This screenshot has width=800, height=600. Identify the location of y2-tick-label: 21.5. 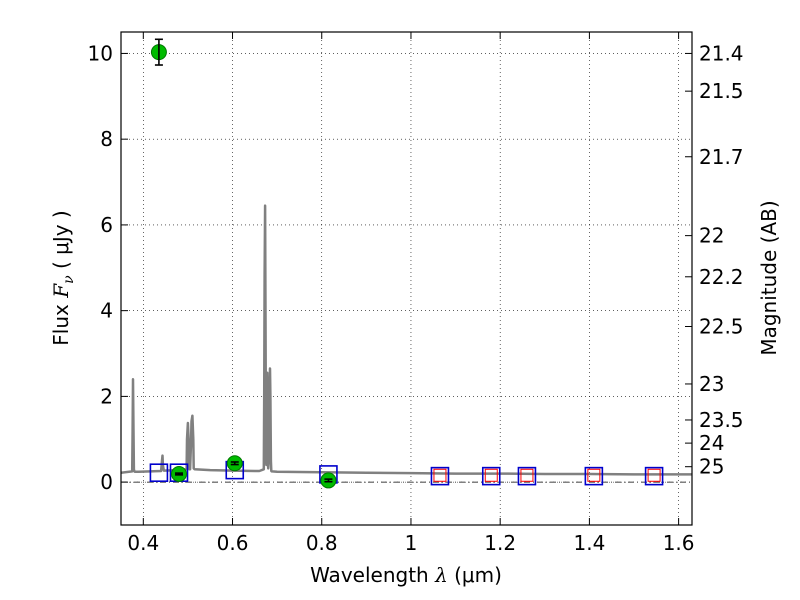
(721, 91).